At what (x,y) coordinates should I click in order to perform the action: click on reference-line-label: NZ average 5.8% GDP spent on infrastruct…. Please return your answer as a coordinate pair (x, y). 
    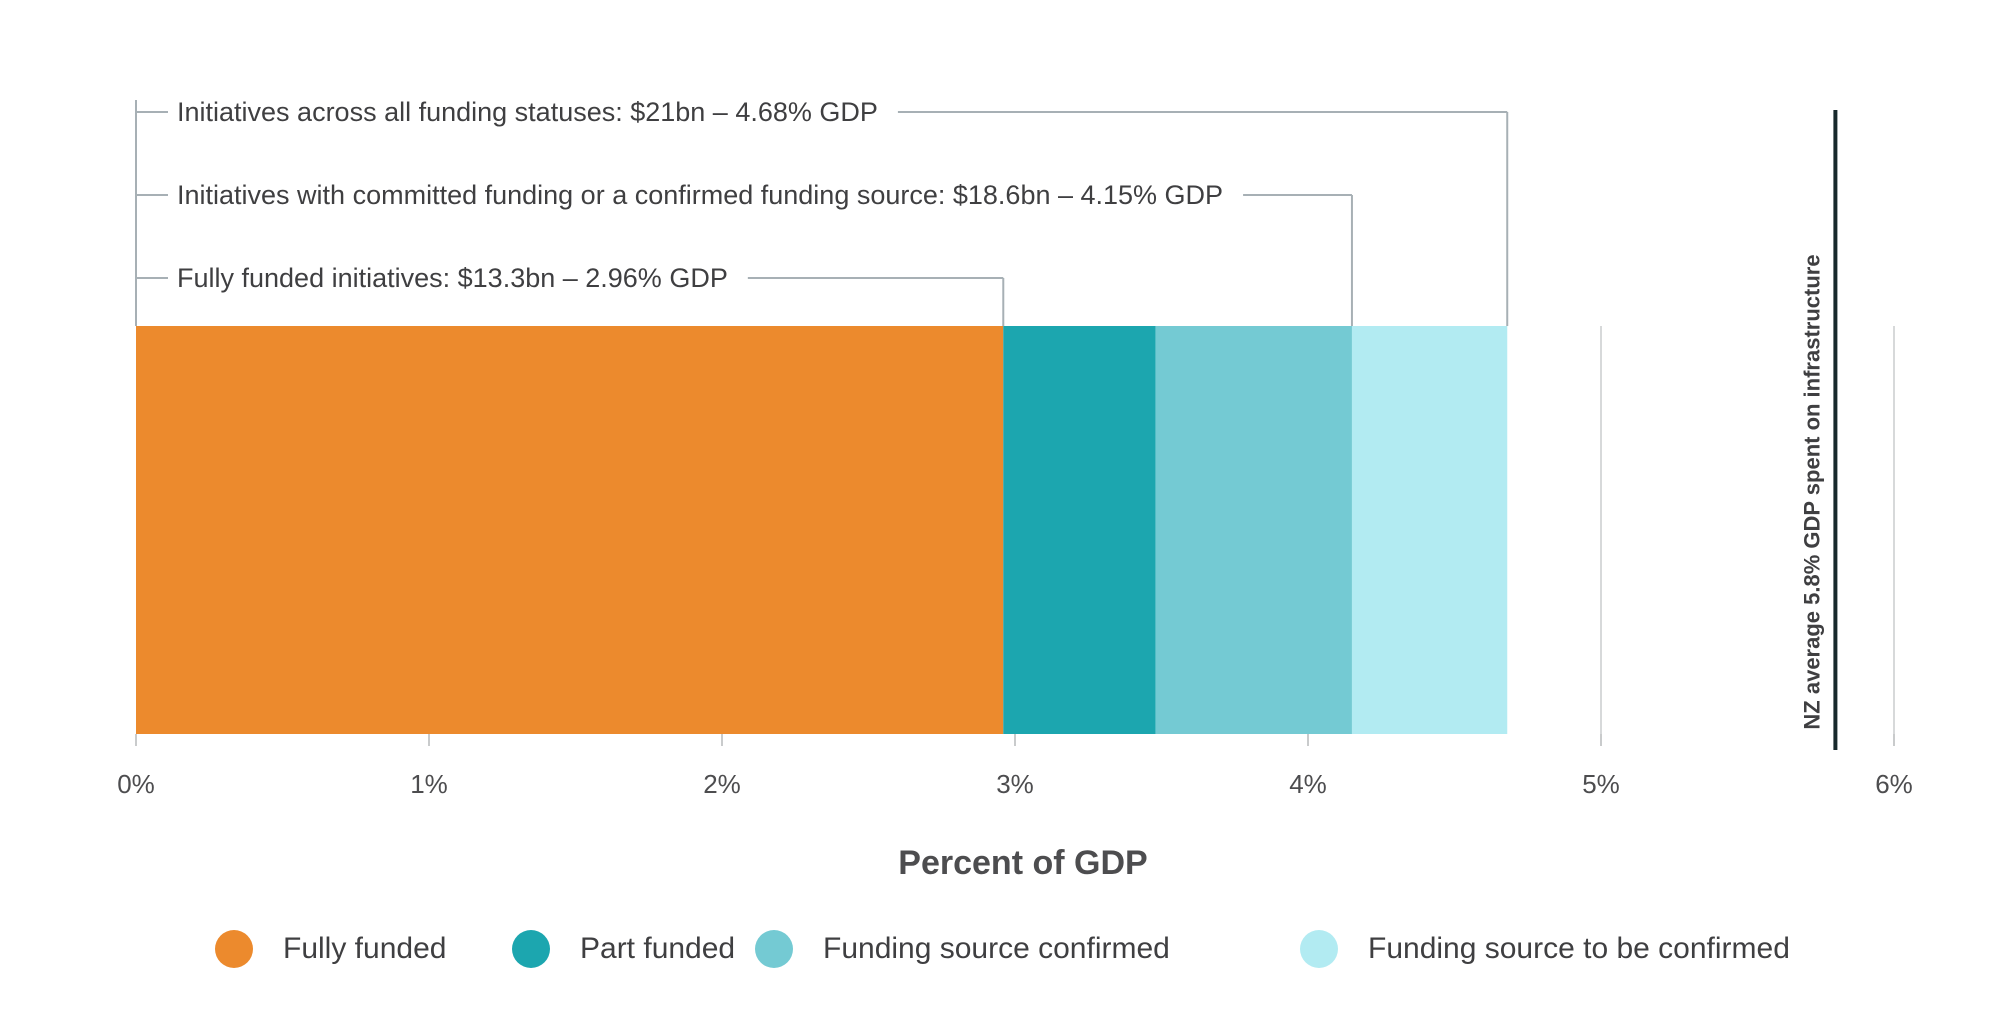
    Looking at the image, I should click on (1811, 491).